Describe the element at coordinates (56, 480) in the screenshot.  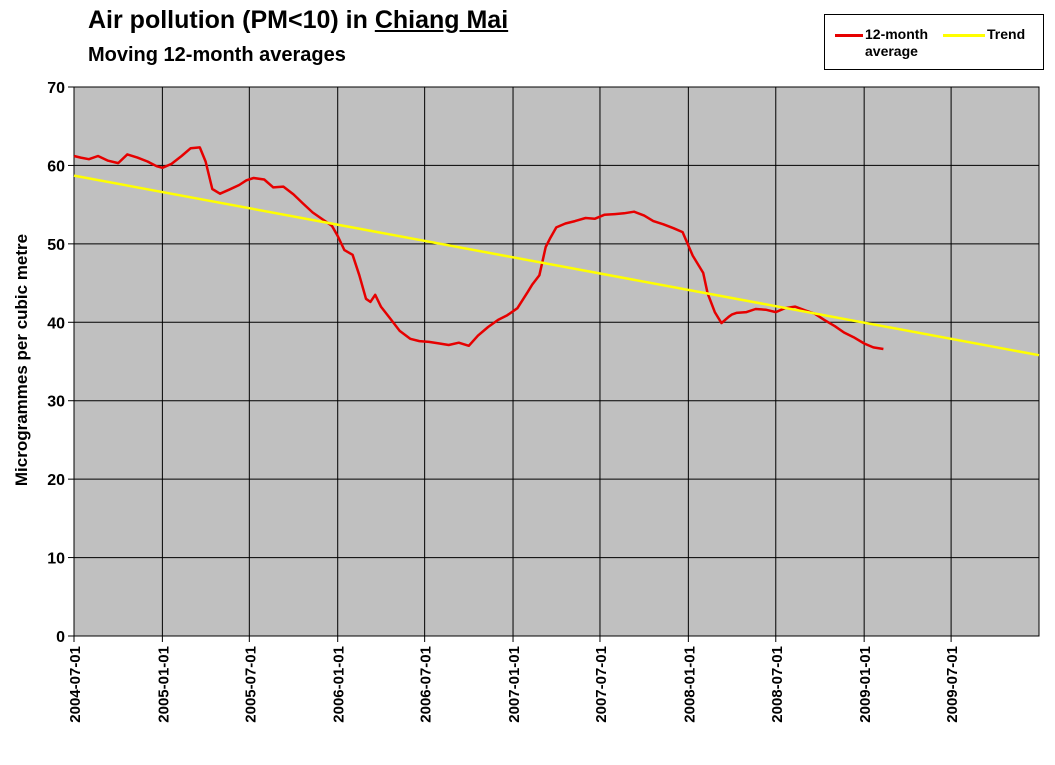
I see `y-tick-label: 20` at that location.